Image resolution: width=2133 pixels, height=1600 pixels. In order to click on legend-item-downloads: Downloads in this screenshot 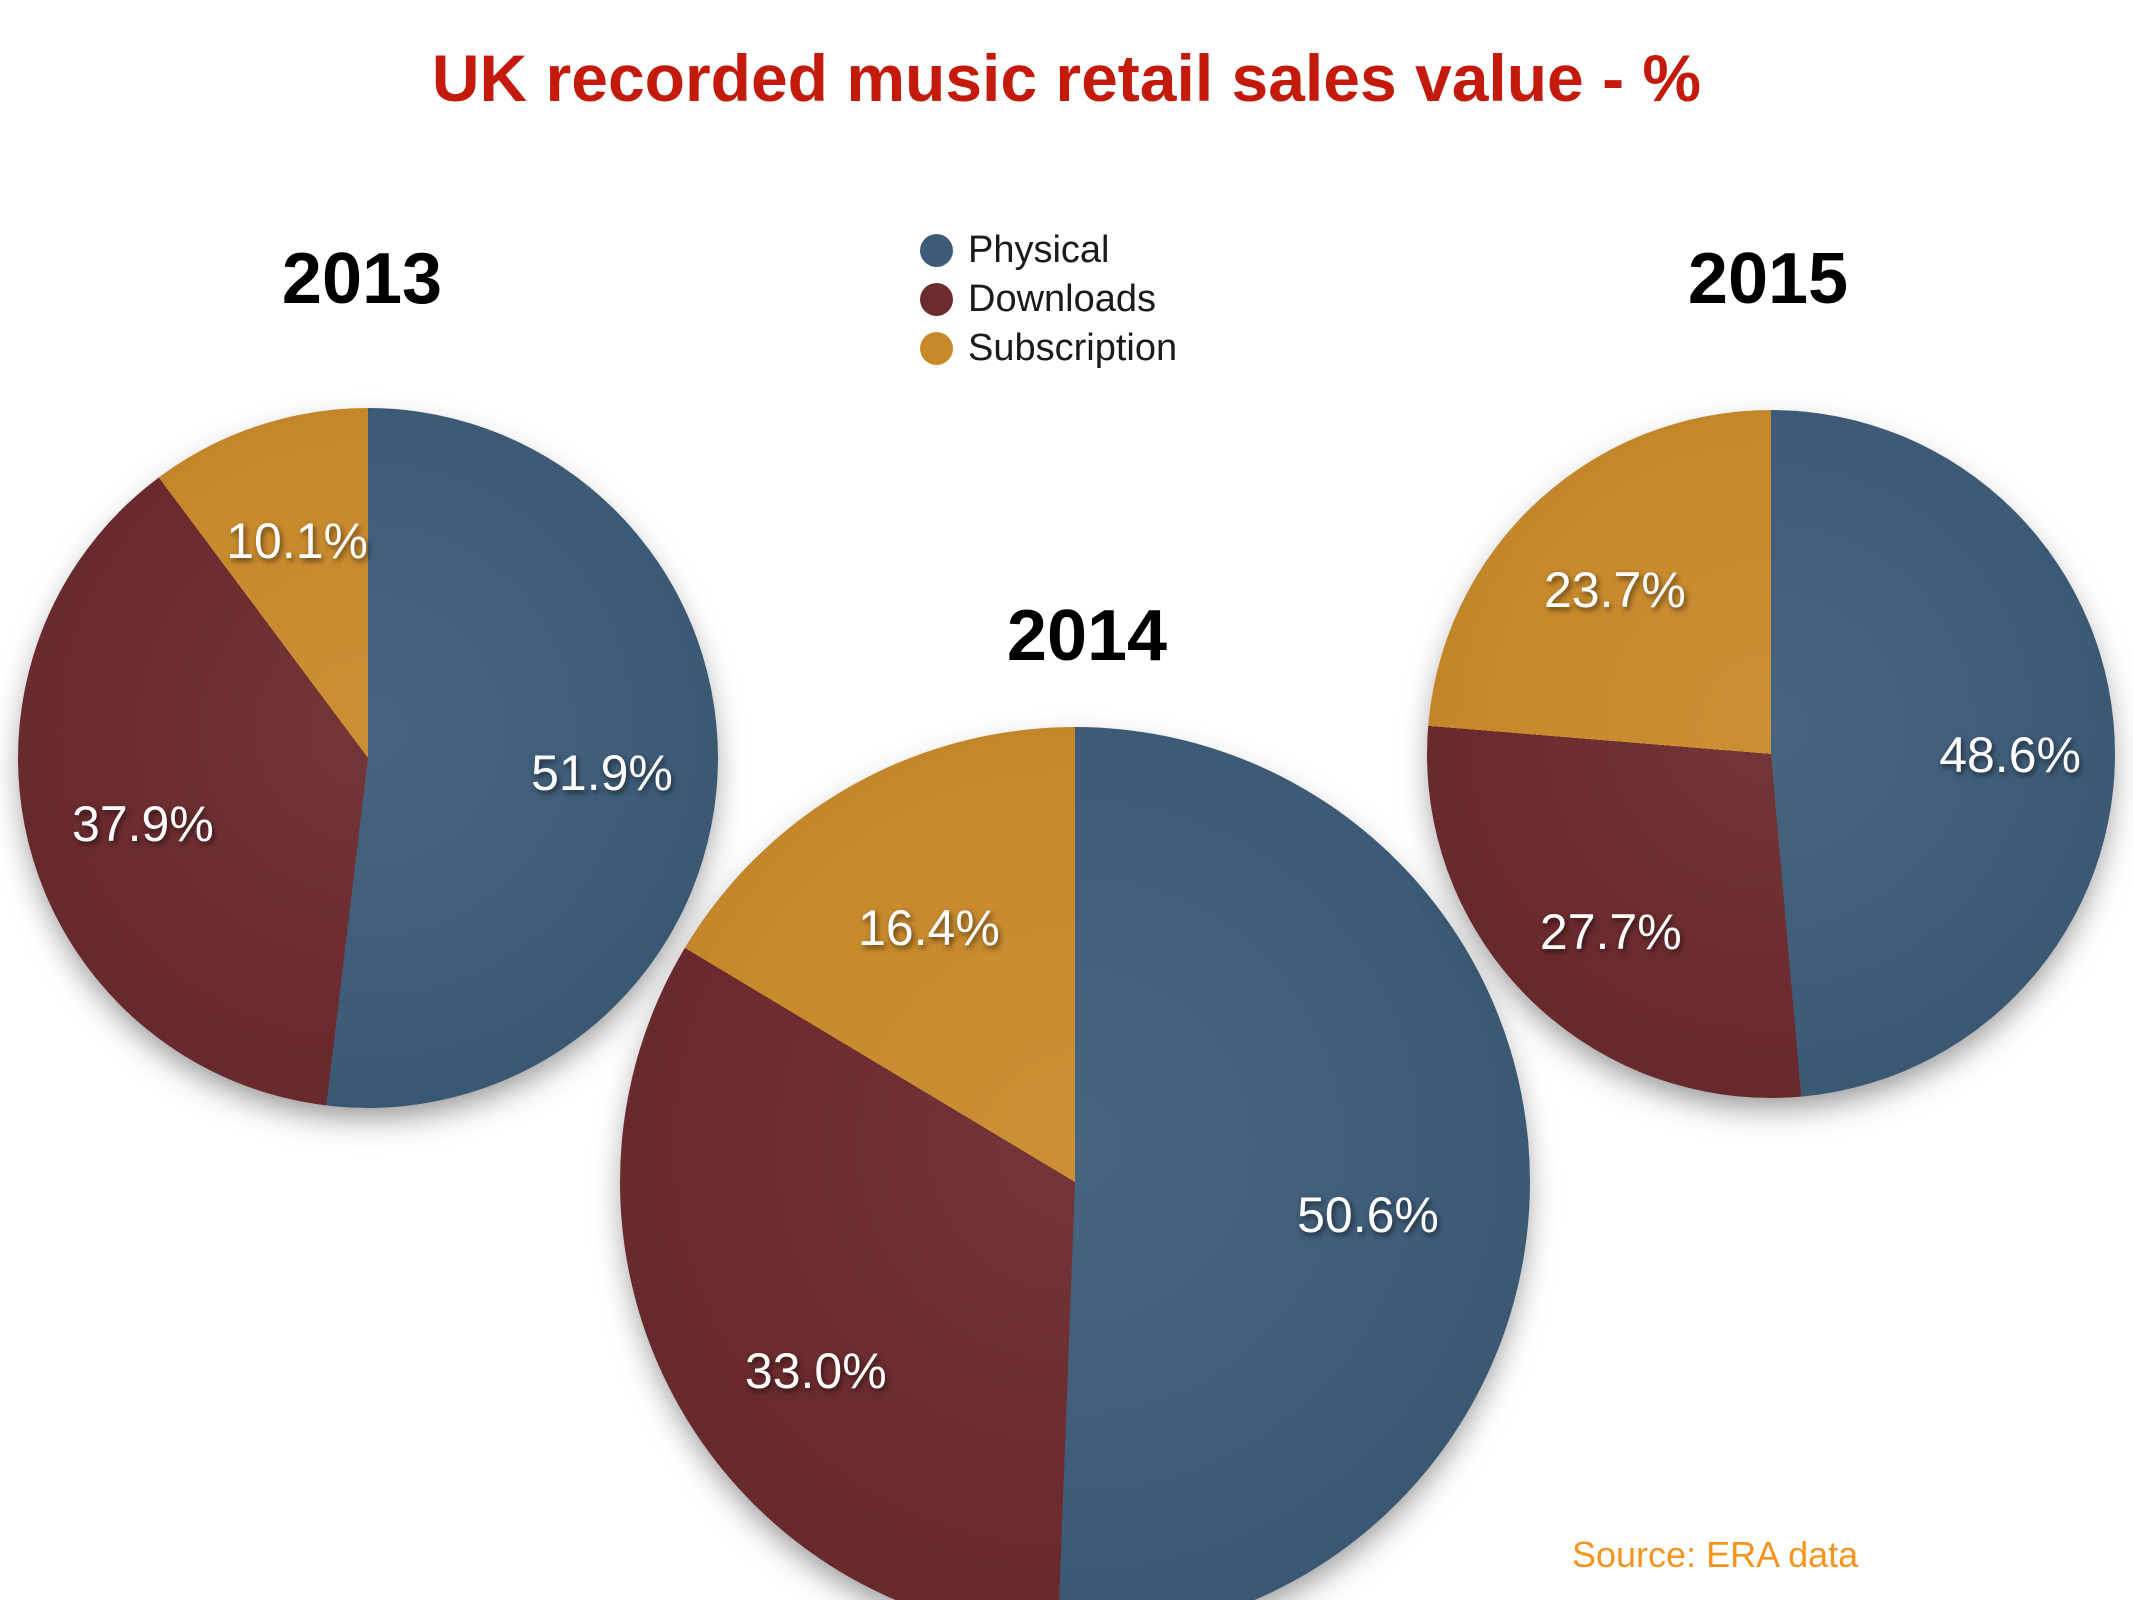, I will do `click(1048, 299)`.